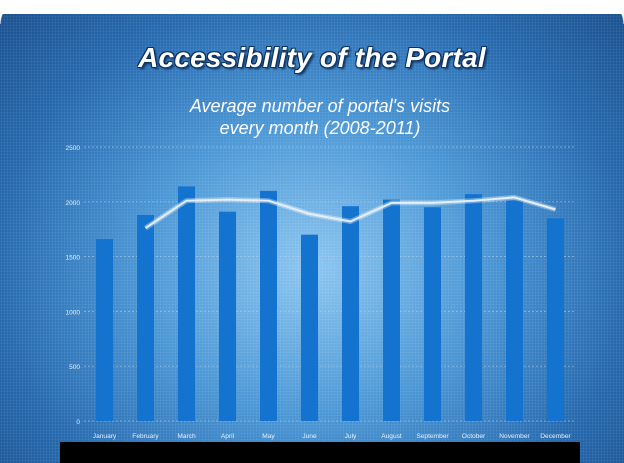 This screenshot has width=624, height=463. I want to click on x-tick-label: July, so click(351, 436).